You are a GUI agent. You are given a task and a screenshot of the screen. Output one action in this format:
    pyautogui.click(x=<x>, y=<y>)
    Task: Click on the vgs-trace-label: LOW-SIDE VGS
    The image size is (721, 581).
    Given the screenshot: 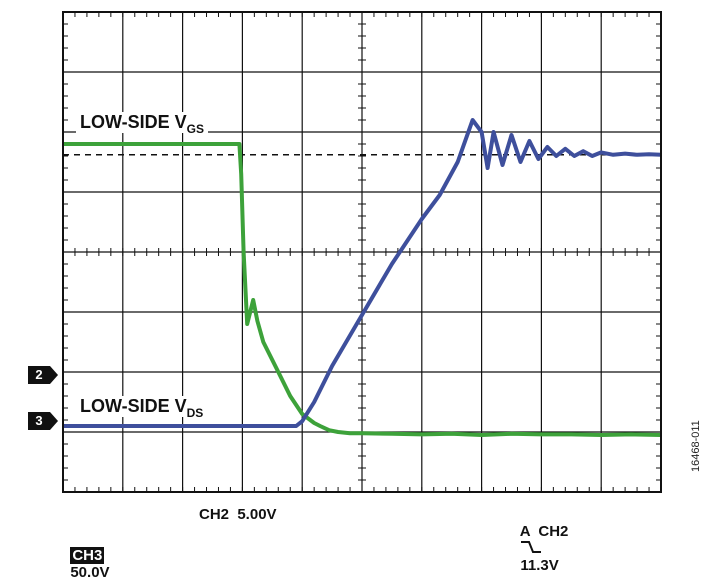 What is the action you would take?
    pyautogui.click(x=142, y=124)
    